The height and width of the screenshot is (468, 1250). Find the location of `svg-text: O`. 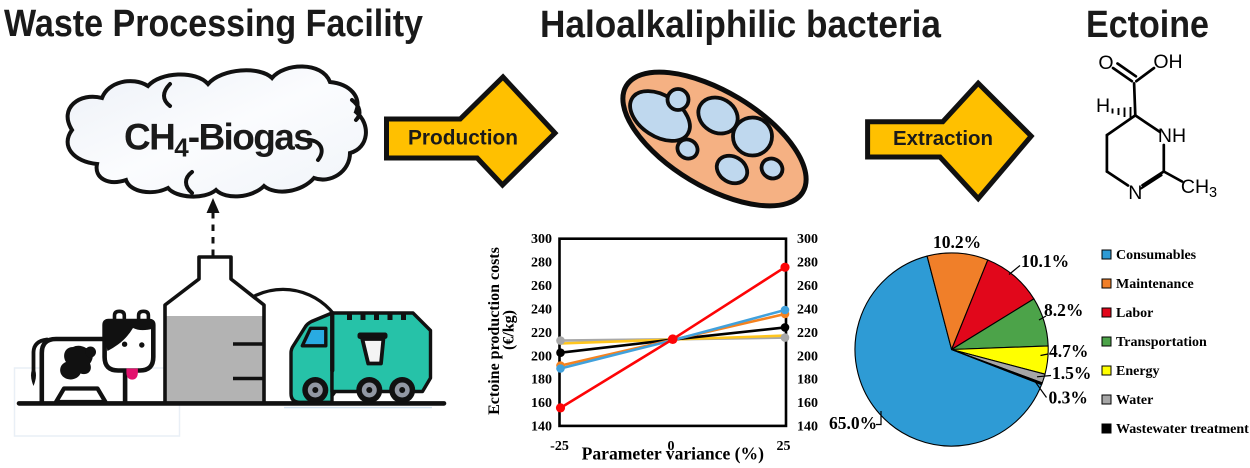

svg-text: O is located at coordinates (1105, 63).